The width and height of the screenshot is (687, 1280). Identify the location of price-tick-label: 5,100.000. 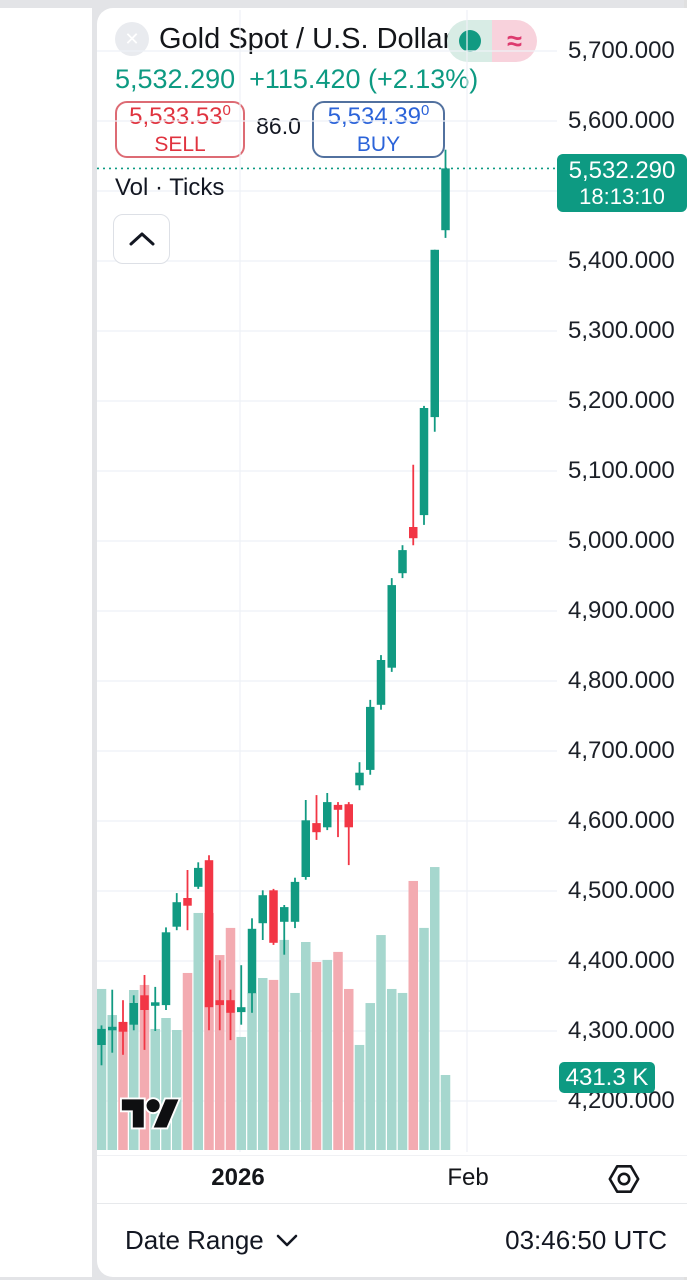
(621, 470).